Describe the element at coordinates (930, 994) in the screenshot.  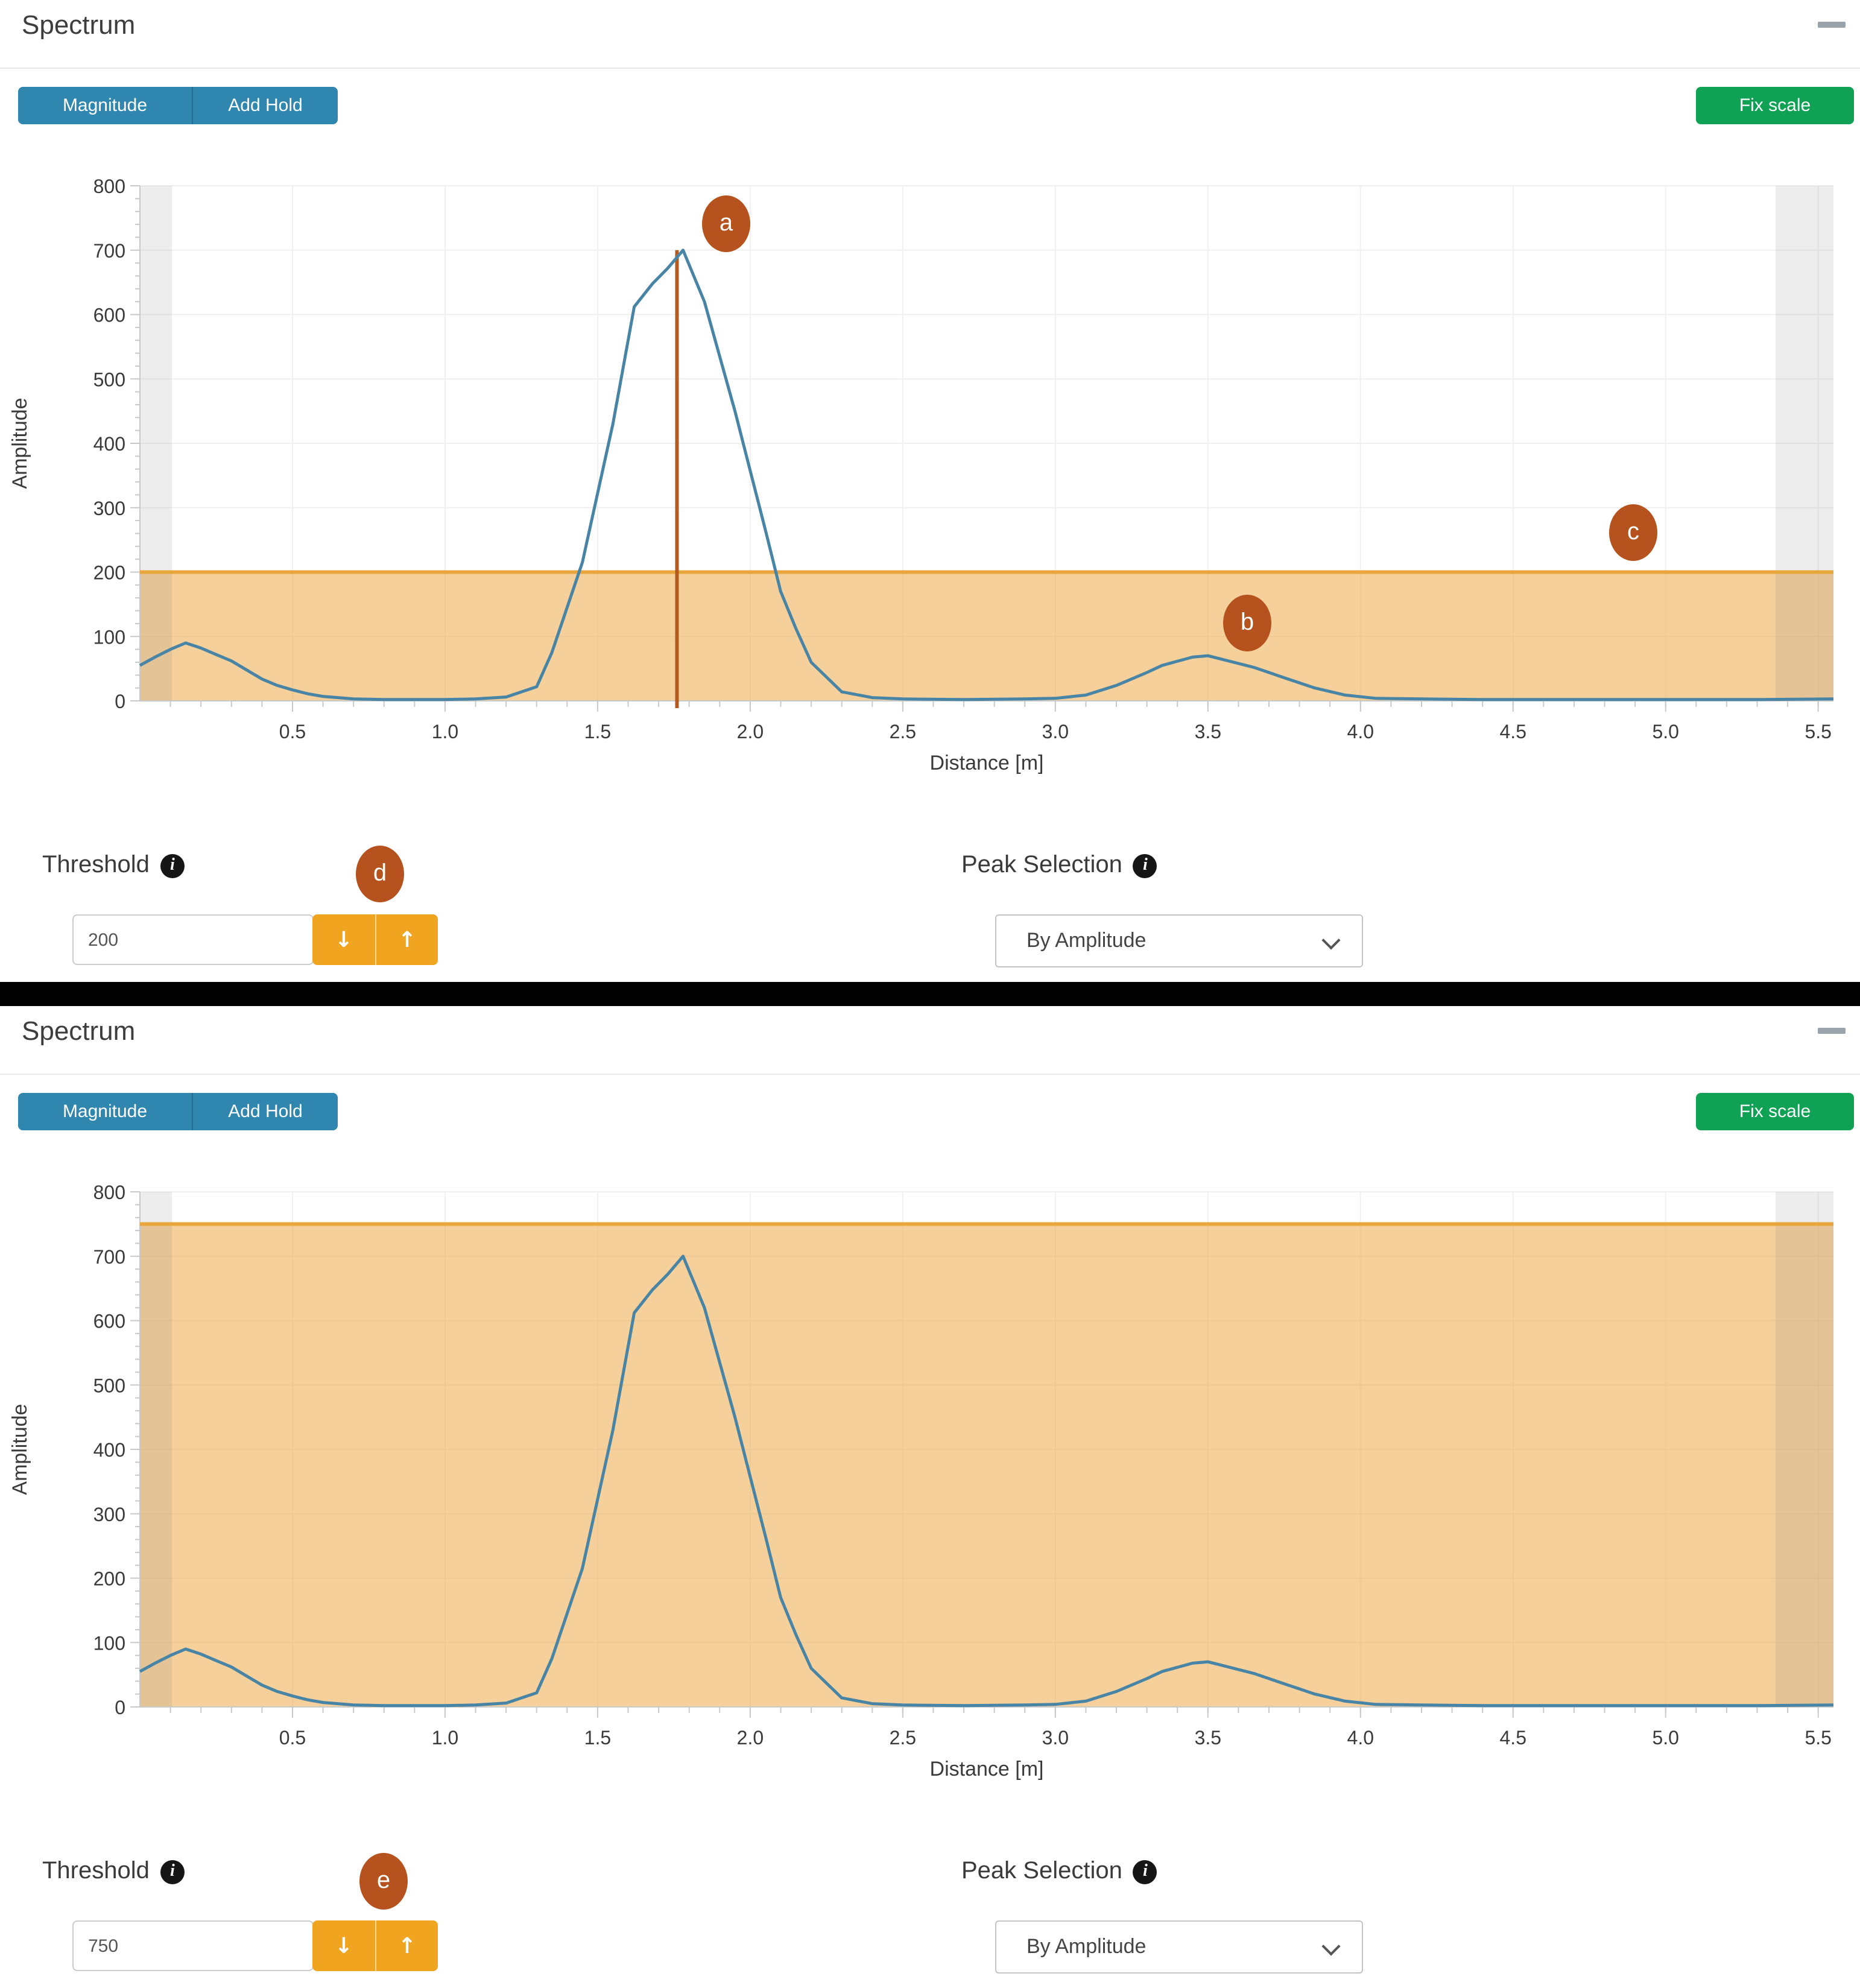
I see `panel-separator` at that location.